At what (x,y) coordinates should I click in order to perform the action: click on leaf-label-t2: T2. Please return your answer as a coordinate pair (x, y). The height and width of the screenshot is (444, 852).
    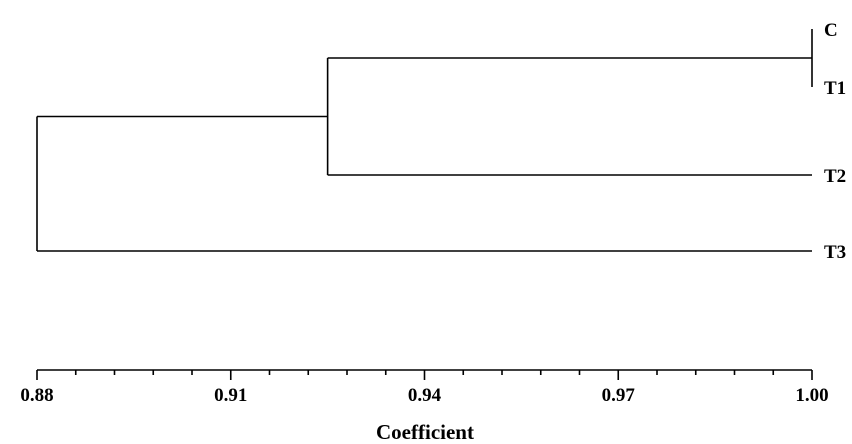
    Looking at the image, I should click on (835, 176).